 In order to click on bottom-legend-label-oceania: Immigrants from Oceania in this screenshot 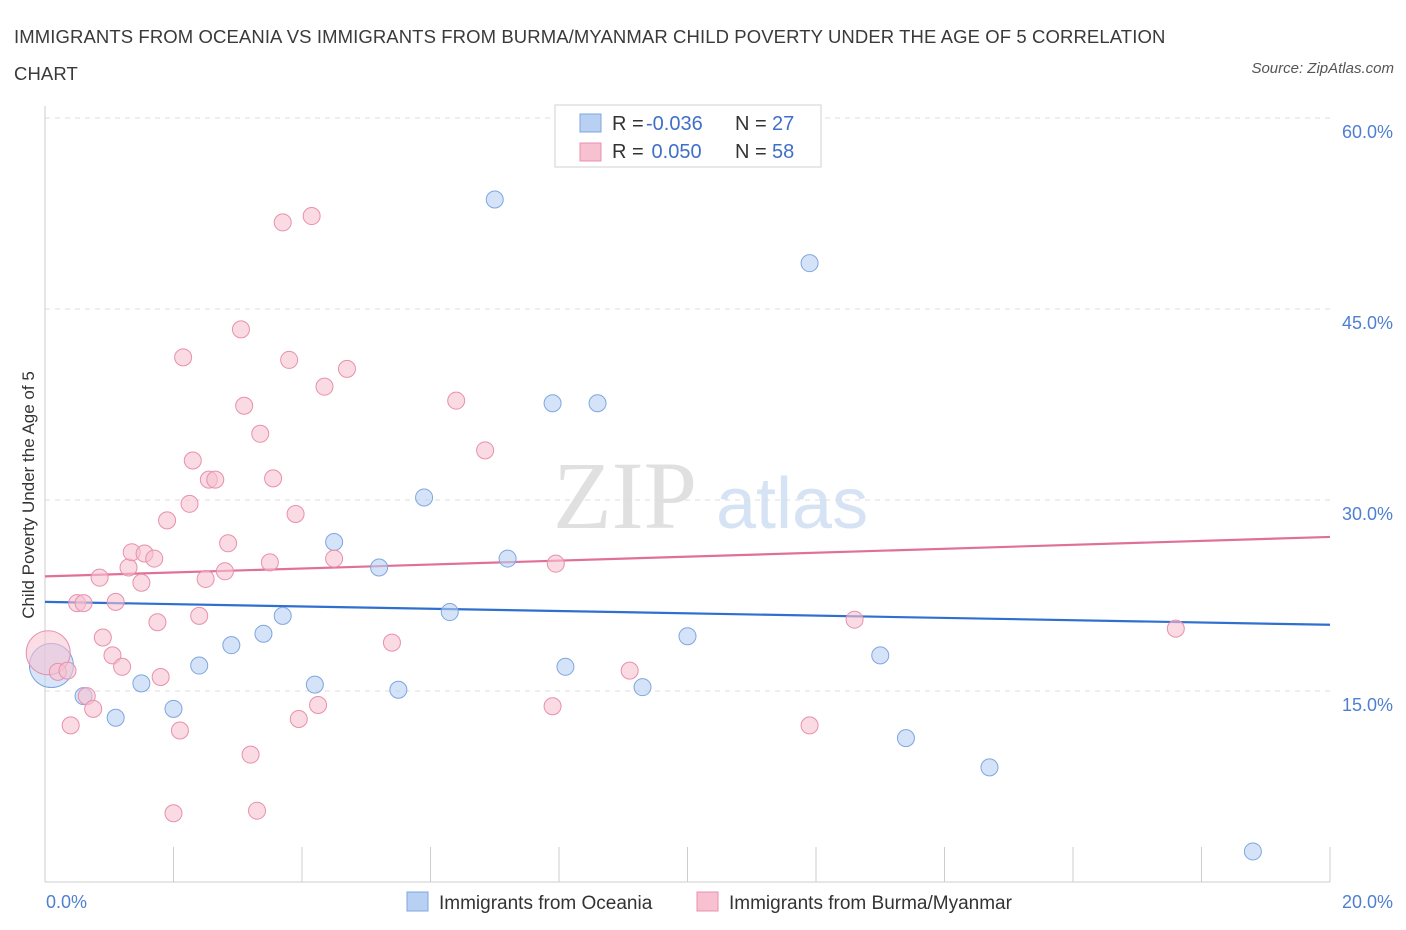, I will do `click(546, 903)`.